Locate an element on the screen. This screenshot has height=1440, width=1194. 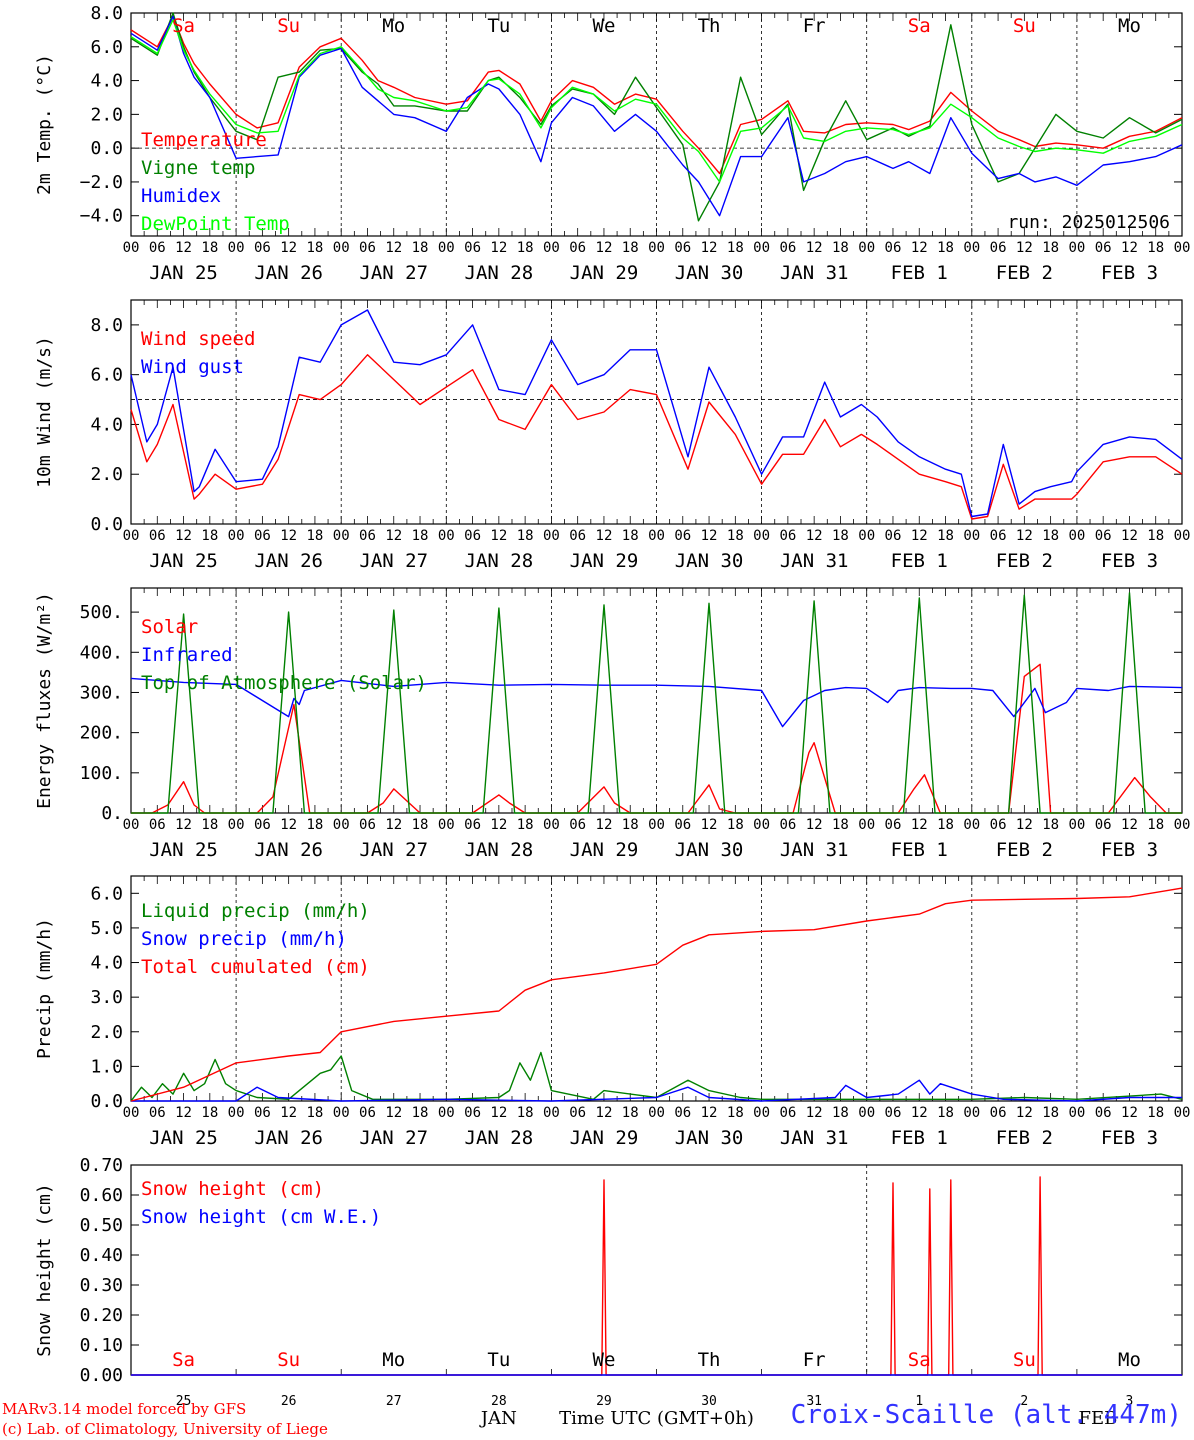
legend-entry: Snow height (cm) is located at coordinates (232, 1189).